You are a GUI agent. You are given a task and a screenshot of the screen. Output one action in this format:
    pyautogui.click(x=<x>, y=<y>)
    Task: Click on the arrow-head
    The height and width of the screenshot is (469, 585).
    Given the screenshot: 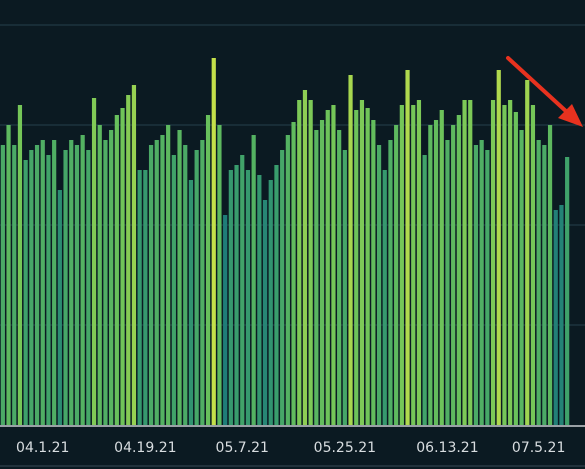 What is the action you would take?
    pyautogui.click(x=570, y=115)
    